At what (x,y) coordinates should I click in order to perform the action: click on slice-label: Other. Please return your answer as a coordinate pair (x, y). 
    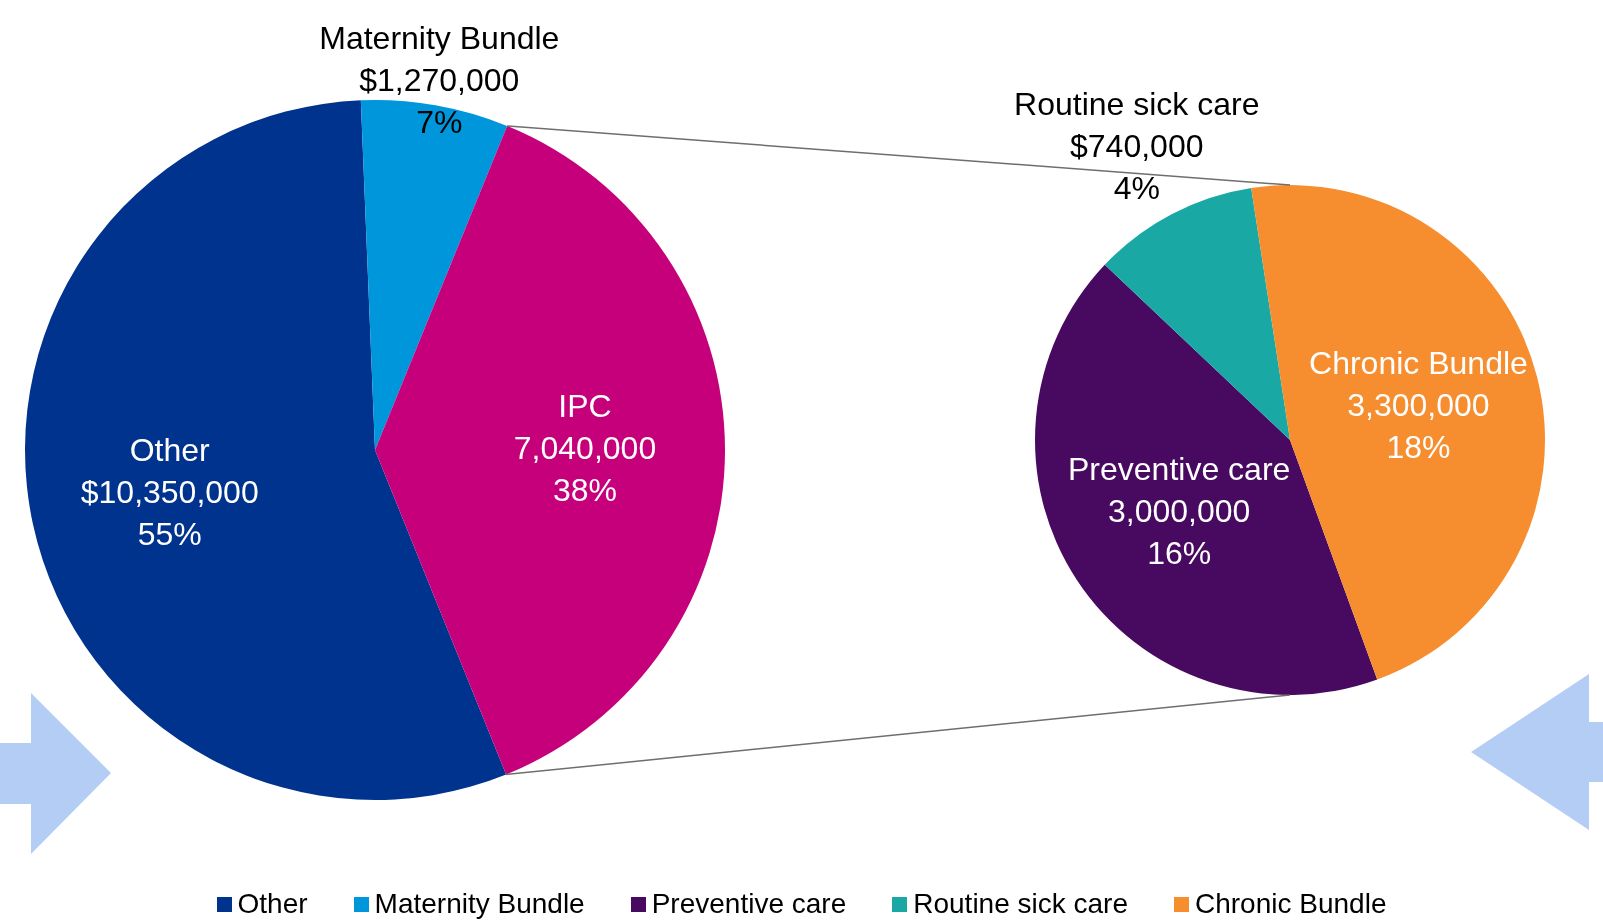
    Looking at the image, I should click on (170, 450).